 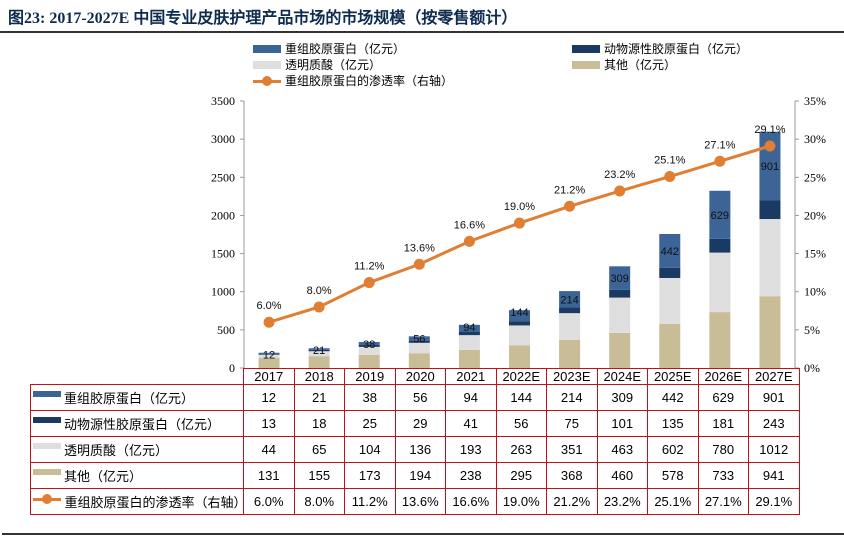 What do you see at coordinates (319, 423) in the screenshot?
I see `table-cell: 18` at bounding box center [319, 423].